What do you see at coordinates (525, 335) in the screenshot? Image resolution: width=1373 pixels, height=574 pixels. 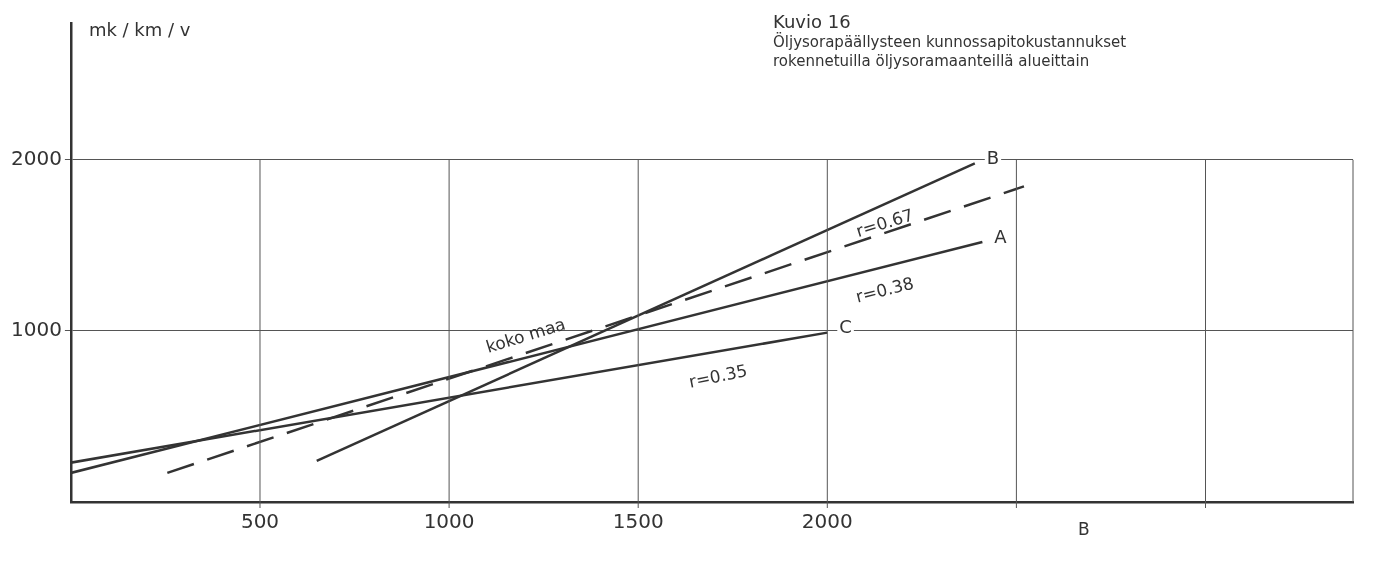 I see `annotation: koko maa` at bounding box center [525, 335].